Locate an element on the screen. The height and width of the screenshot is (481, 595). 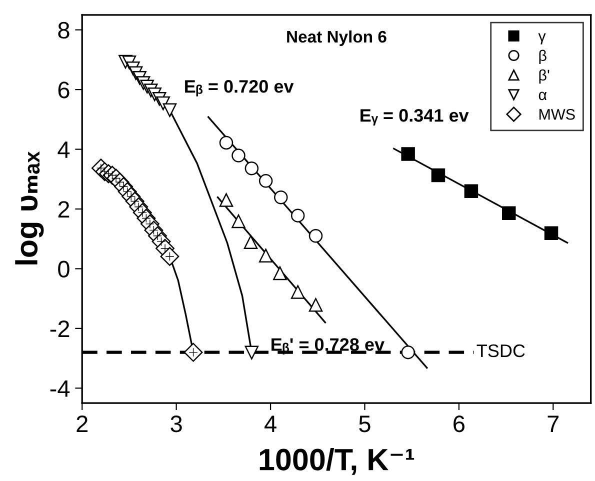
y-tick-label: 4 is located at coordinates (64, 150).